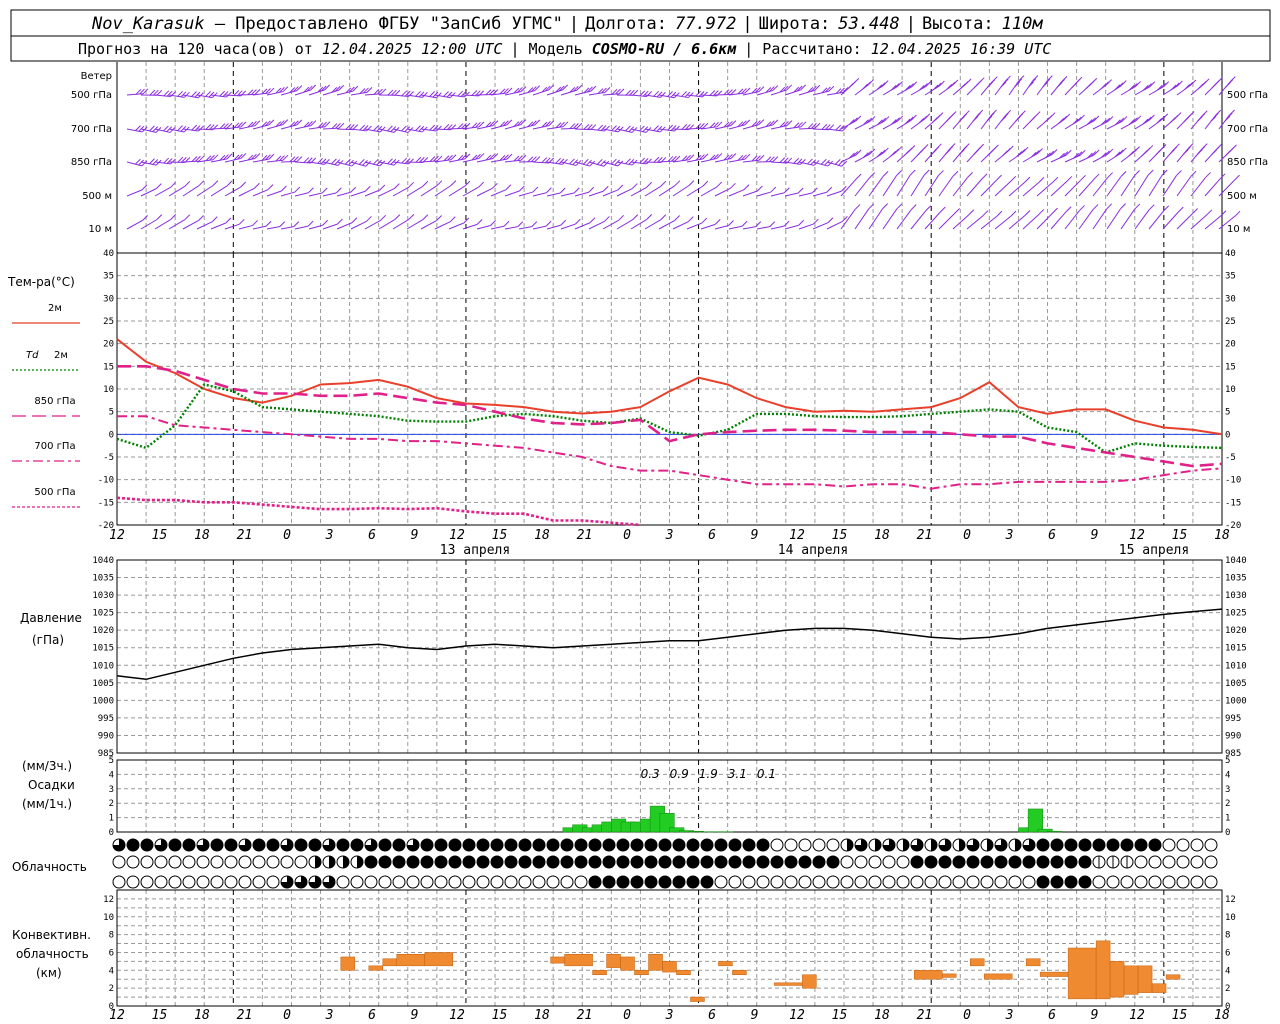 This screenshot has height=1024, width=1280. I want to click on conv-title-2: облачность, so click(52, 954).